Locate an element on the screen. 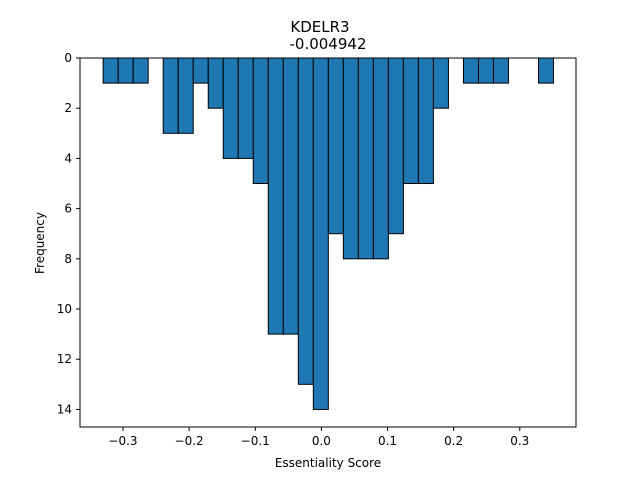  y-tick-label: 2 is located at coordinates (68, 108).